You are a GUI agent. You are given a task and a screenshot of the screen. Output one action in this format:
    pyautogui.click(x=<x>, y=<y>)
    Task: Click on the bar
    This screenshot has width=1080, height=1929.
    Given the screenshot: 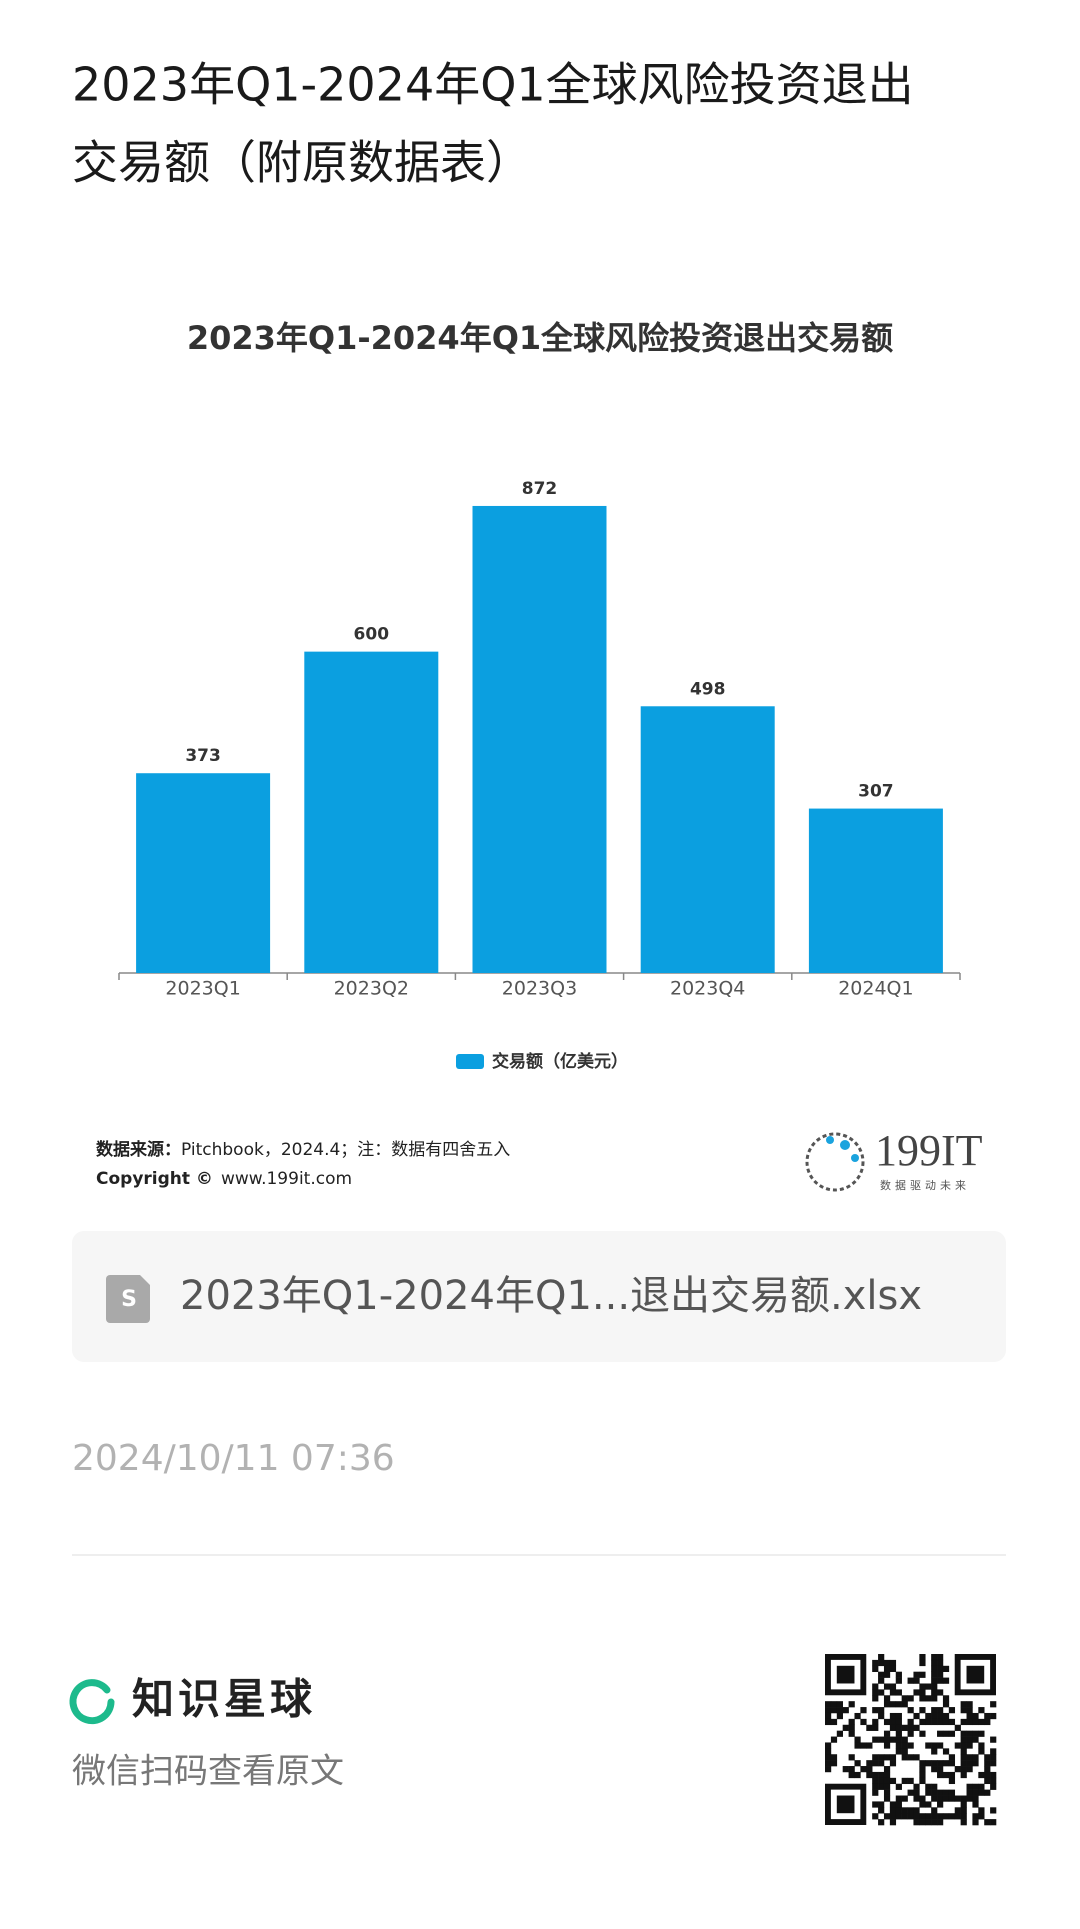 What is the action you would take?
    pyautogui.click(x=539, y=739)
    